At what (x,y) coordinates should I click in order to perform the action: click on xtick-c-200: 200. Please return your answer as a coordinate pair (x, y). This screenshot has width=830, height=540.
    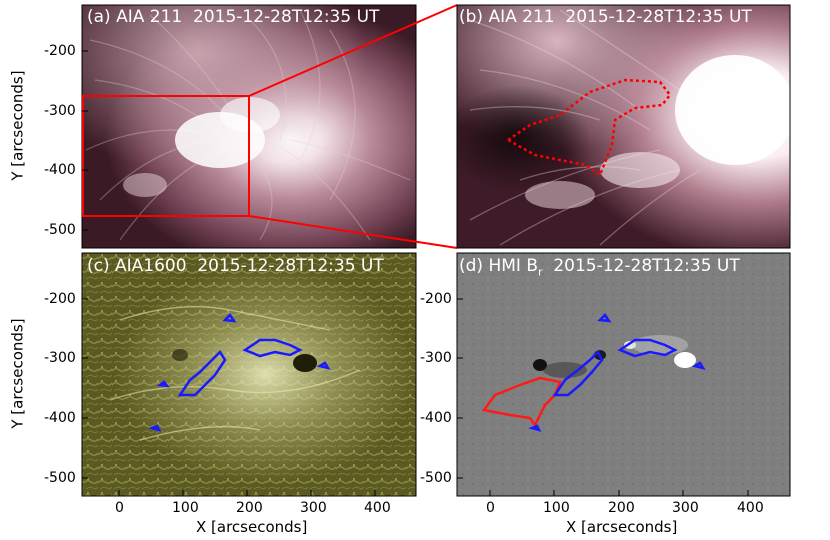
    Looking at the image, I should click on (249, 508).